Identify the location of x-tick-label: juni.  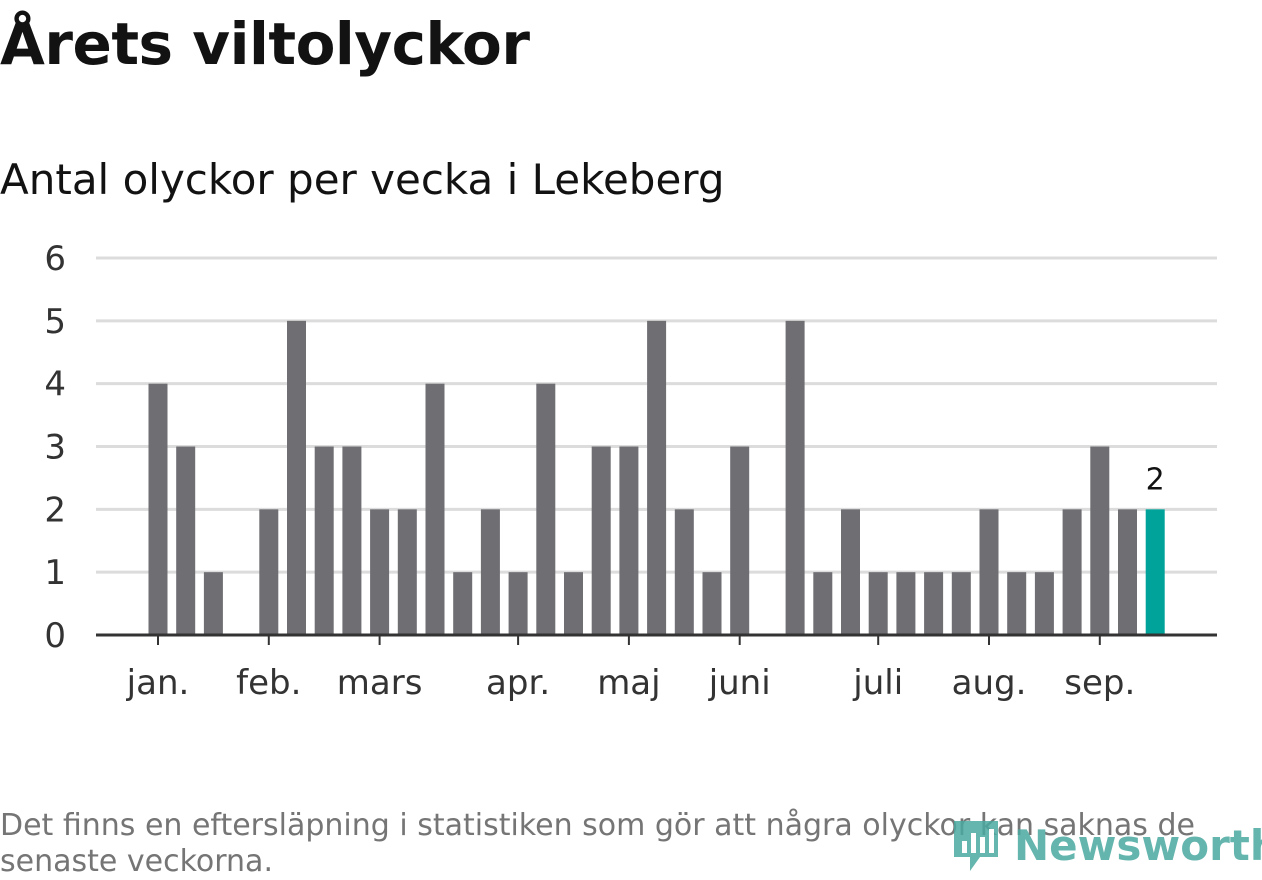
(739, 683).